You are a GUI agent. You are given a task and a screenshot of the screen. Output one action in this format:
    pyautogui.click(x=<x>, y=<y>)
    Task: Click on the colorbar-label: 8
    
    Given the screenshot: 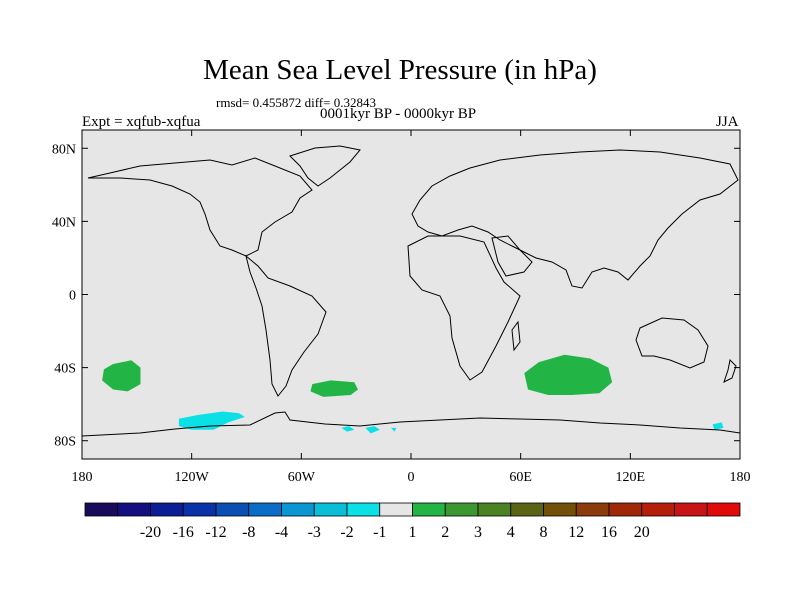 What is the action you would take?
    pyautogui.click(x=544, y=532)
    